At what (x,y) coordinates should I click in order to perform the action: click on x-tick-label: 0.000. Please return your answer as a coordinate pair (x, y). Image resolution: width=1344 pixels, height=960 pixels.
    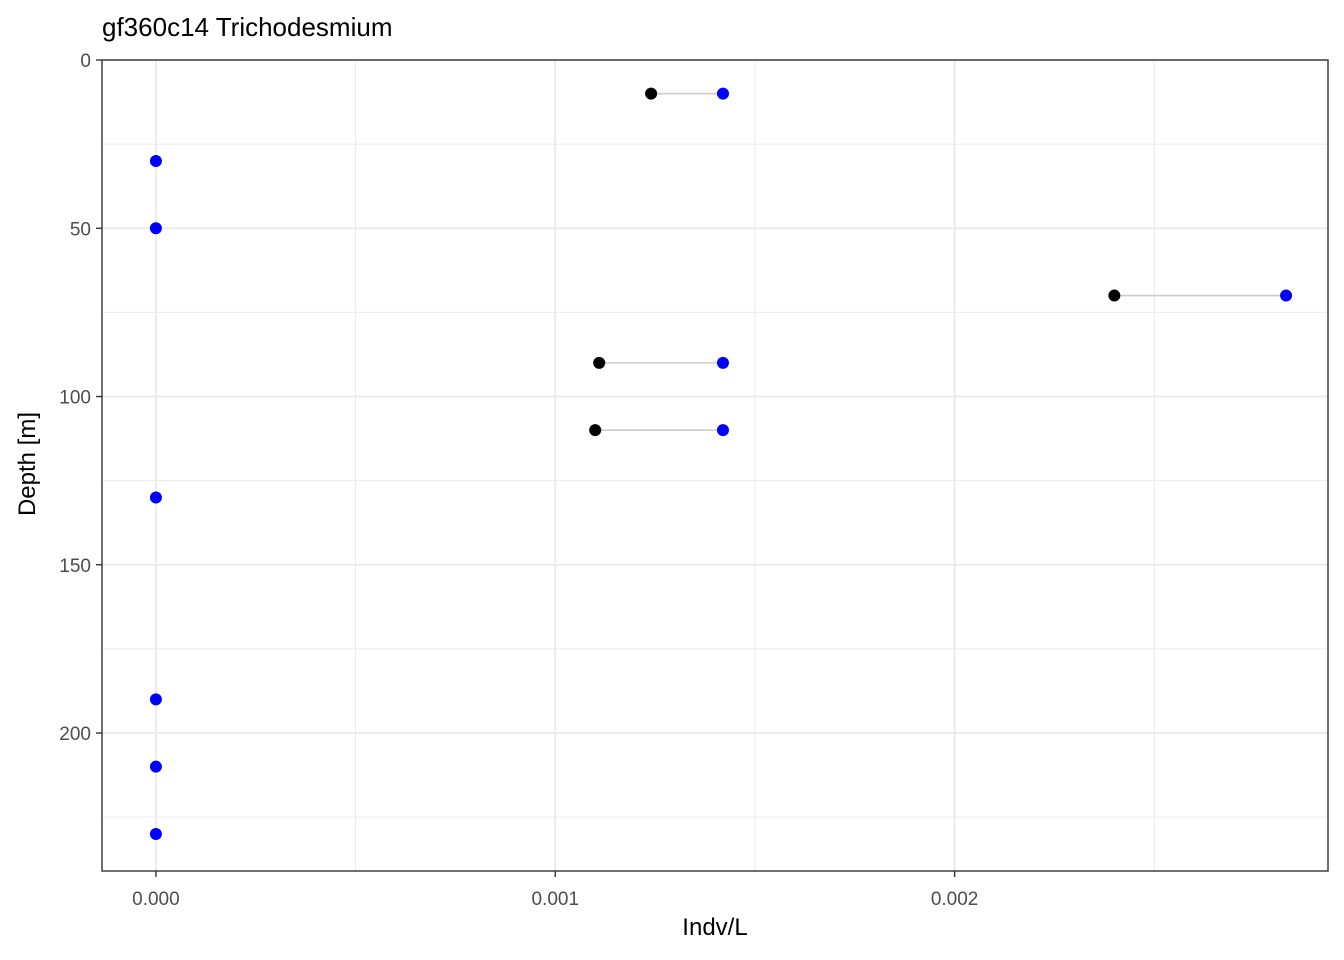
    Looking at the image, I should click on (156, 899).